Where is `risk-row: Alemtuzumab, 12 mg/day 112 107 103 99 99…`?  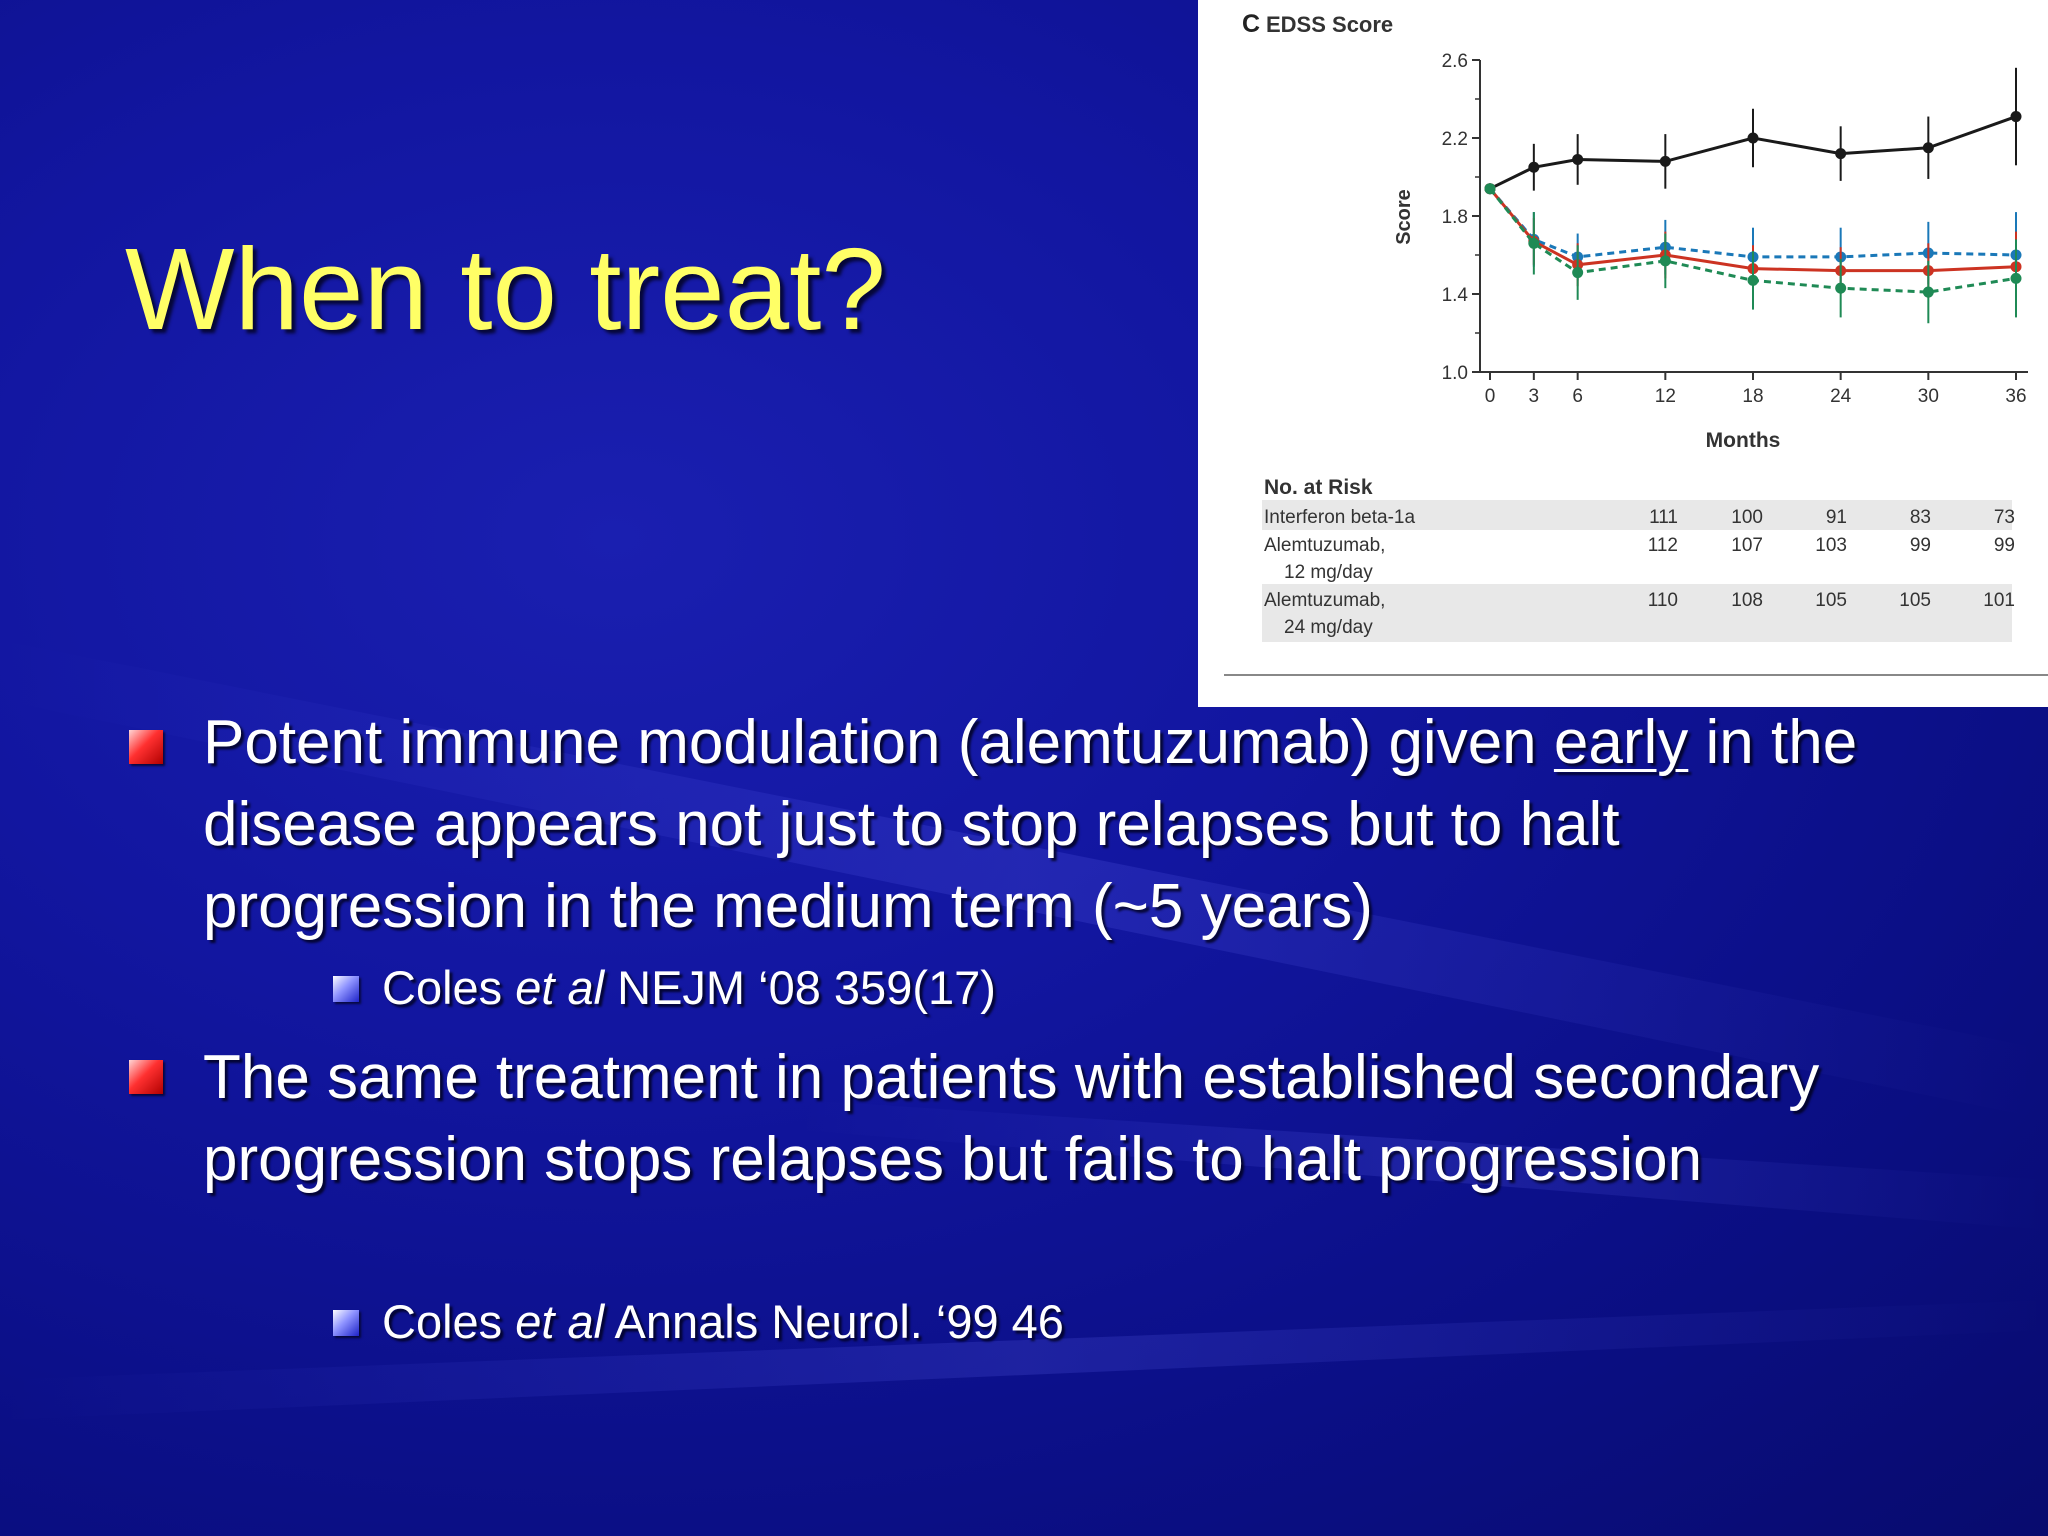 risk-row: Alemtuzumab, 12 mg/day 112 107 103 99 99… is located at coordinates (1639, 559).